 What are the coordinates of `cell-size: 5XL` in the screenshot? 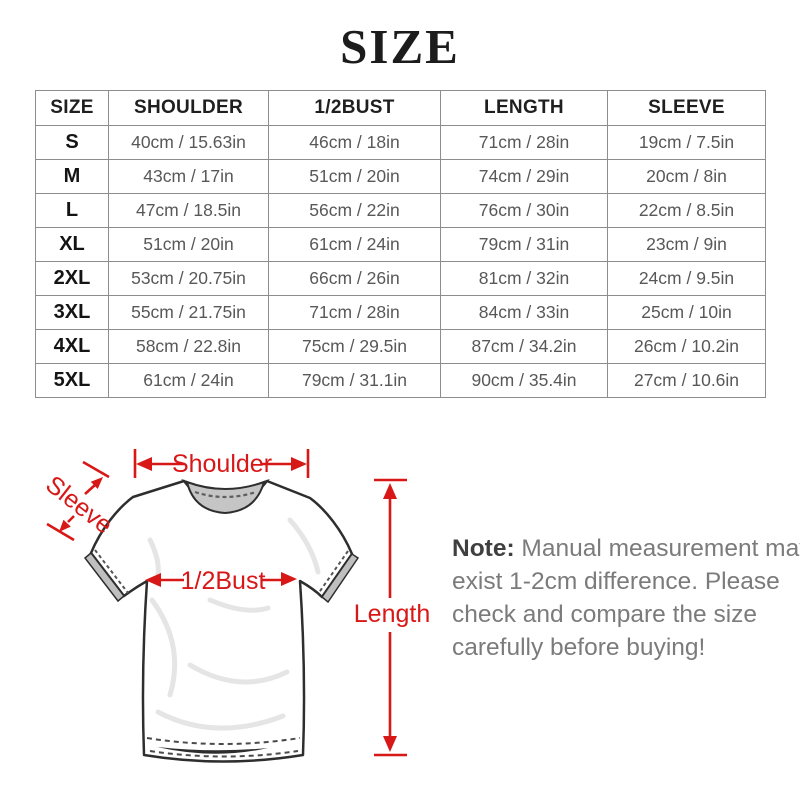 It's located at (72, 380).